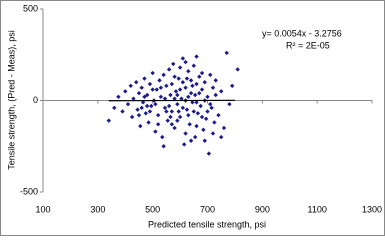 The height and width of the screenshot is (240, 385). What do you see at coordinates (11, 100) in the screenshot?
I see `y-axis-title: Tensile strength, (Pred - Meas), psi` at bounding box center [11, 100].